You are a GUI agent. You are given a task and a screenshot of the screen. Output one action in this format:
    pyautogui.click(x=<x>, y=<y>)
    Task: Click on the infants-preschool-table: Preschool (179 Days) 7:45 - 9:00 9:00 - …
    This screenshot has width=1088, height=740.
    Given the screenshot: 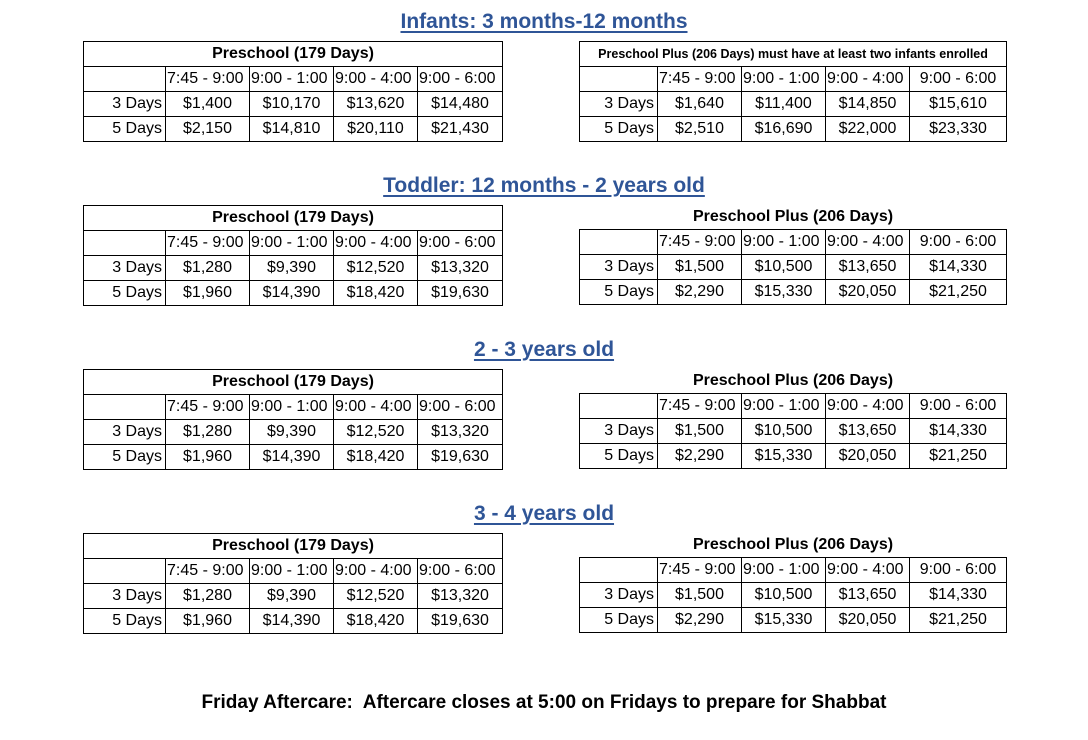 What is the action you would take?
    pyautogui.click(x=293, y=91)
    